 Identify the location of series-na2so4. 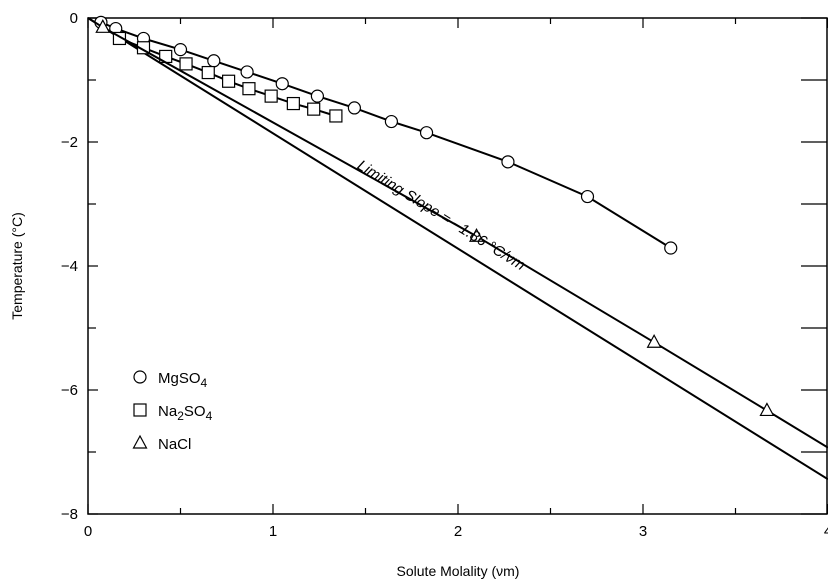
(227, 77).